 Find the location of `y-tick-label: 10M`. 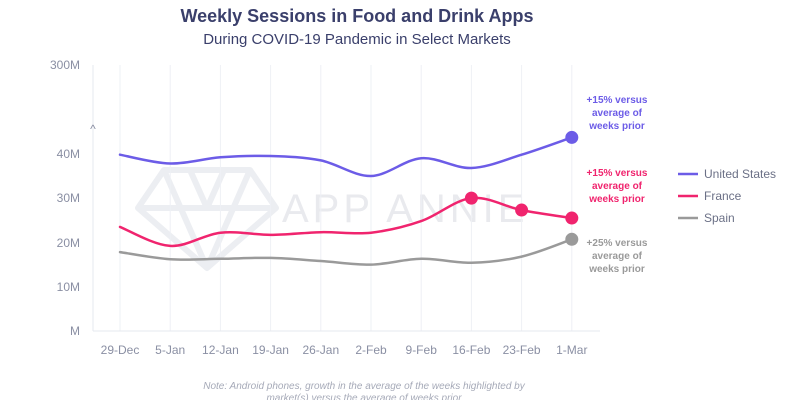

y-tick-label: 10M is located at coordinates (68, 287).